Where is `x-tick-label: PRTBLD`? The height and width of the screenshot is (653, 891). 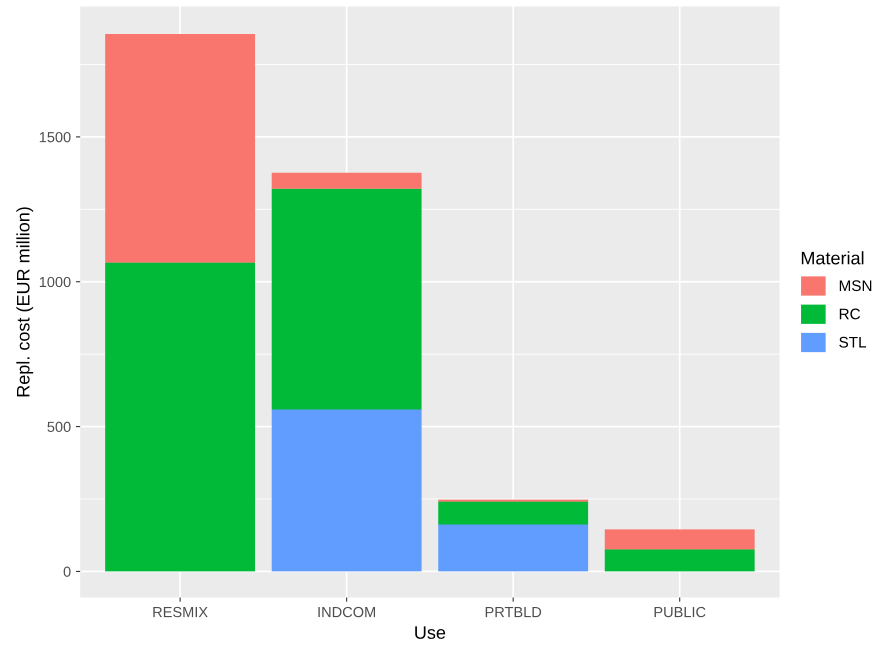 x-tick-label: PRTBLD is located at coordinates (514, 612).